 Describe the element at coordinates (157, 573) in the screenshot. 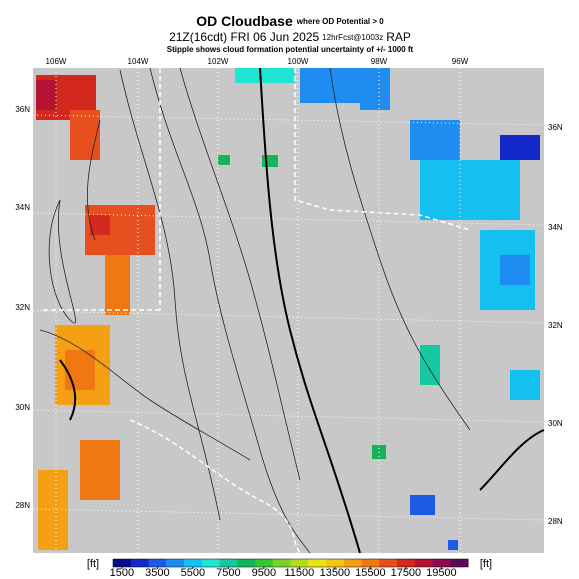

I see `colorbar-label: 3500` at that location.